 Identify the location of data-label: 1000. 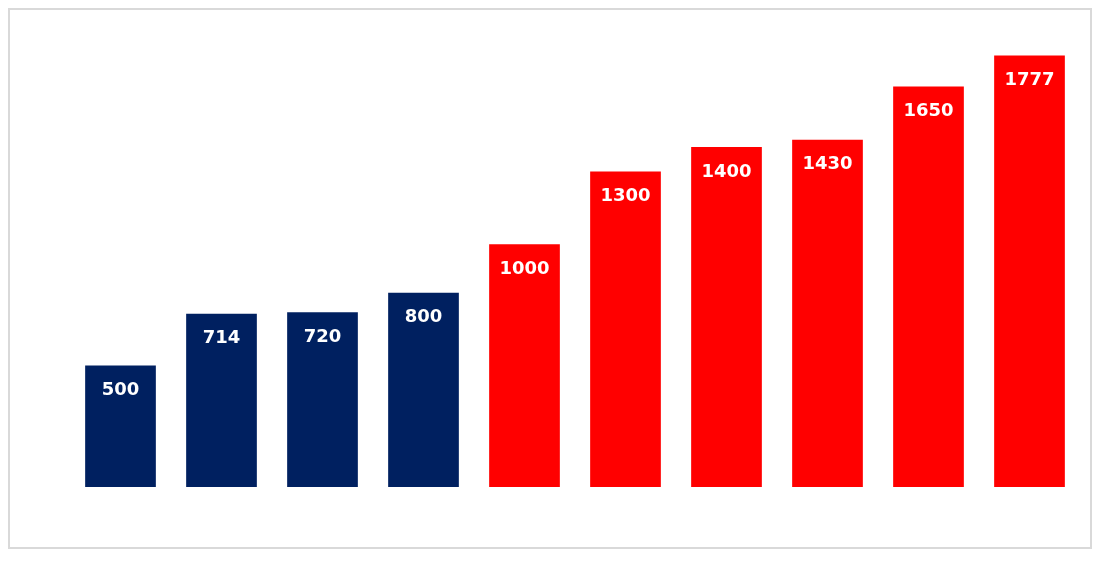
(524, 267).